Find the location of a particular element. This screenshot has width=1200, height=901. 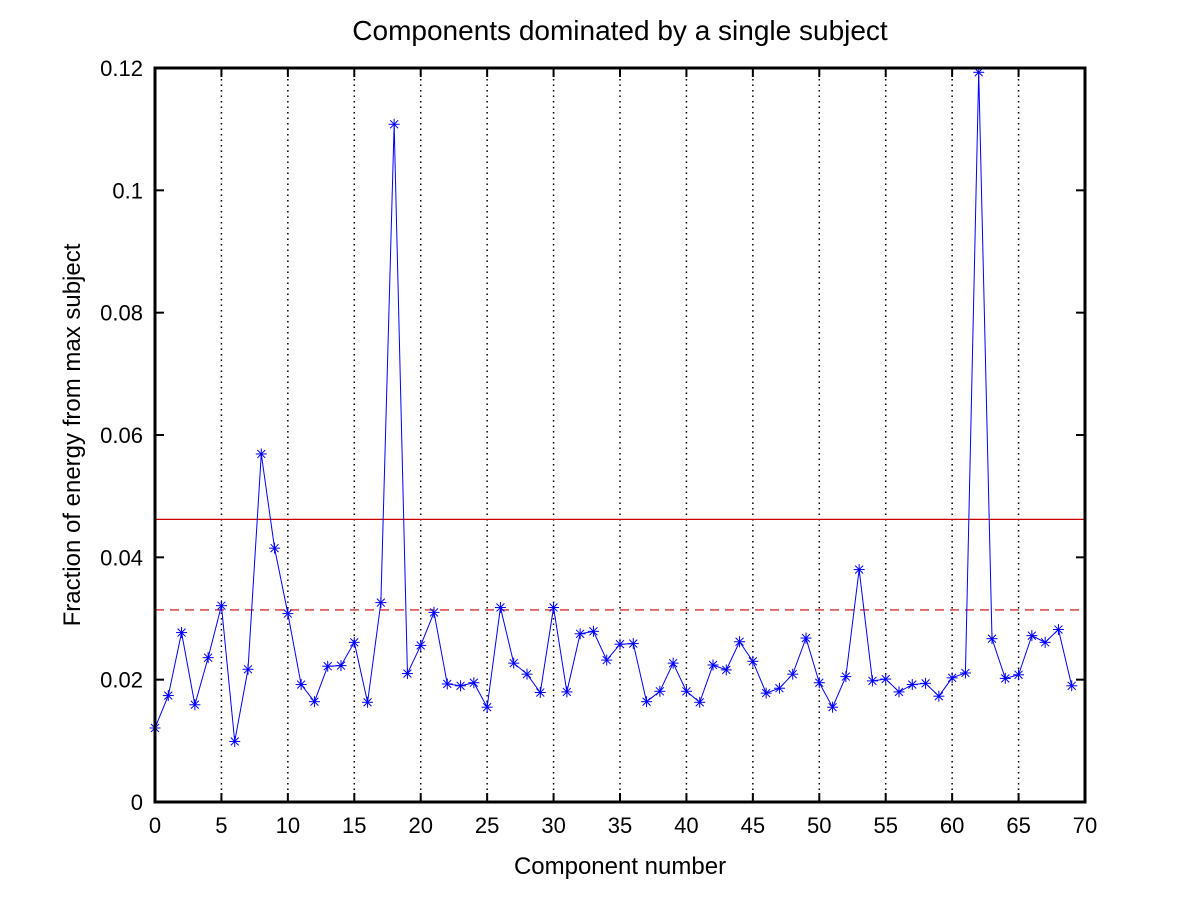

x-tick-label: 30 is located at coordinates (553, 825).